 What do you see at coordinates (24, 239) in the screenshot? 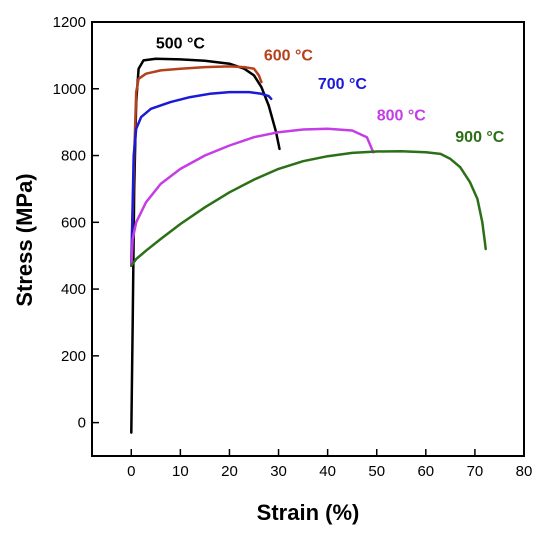
I see `y-axis-title: Stress (MPa)` at bounding box center [24, 239].